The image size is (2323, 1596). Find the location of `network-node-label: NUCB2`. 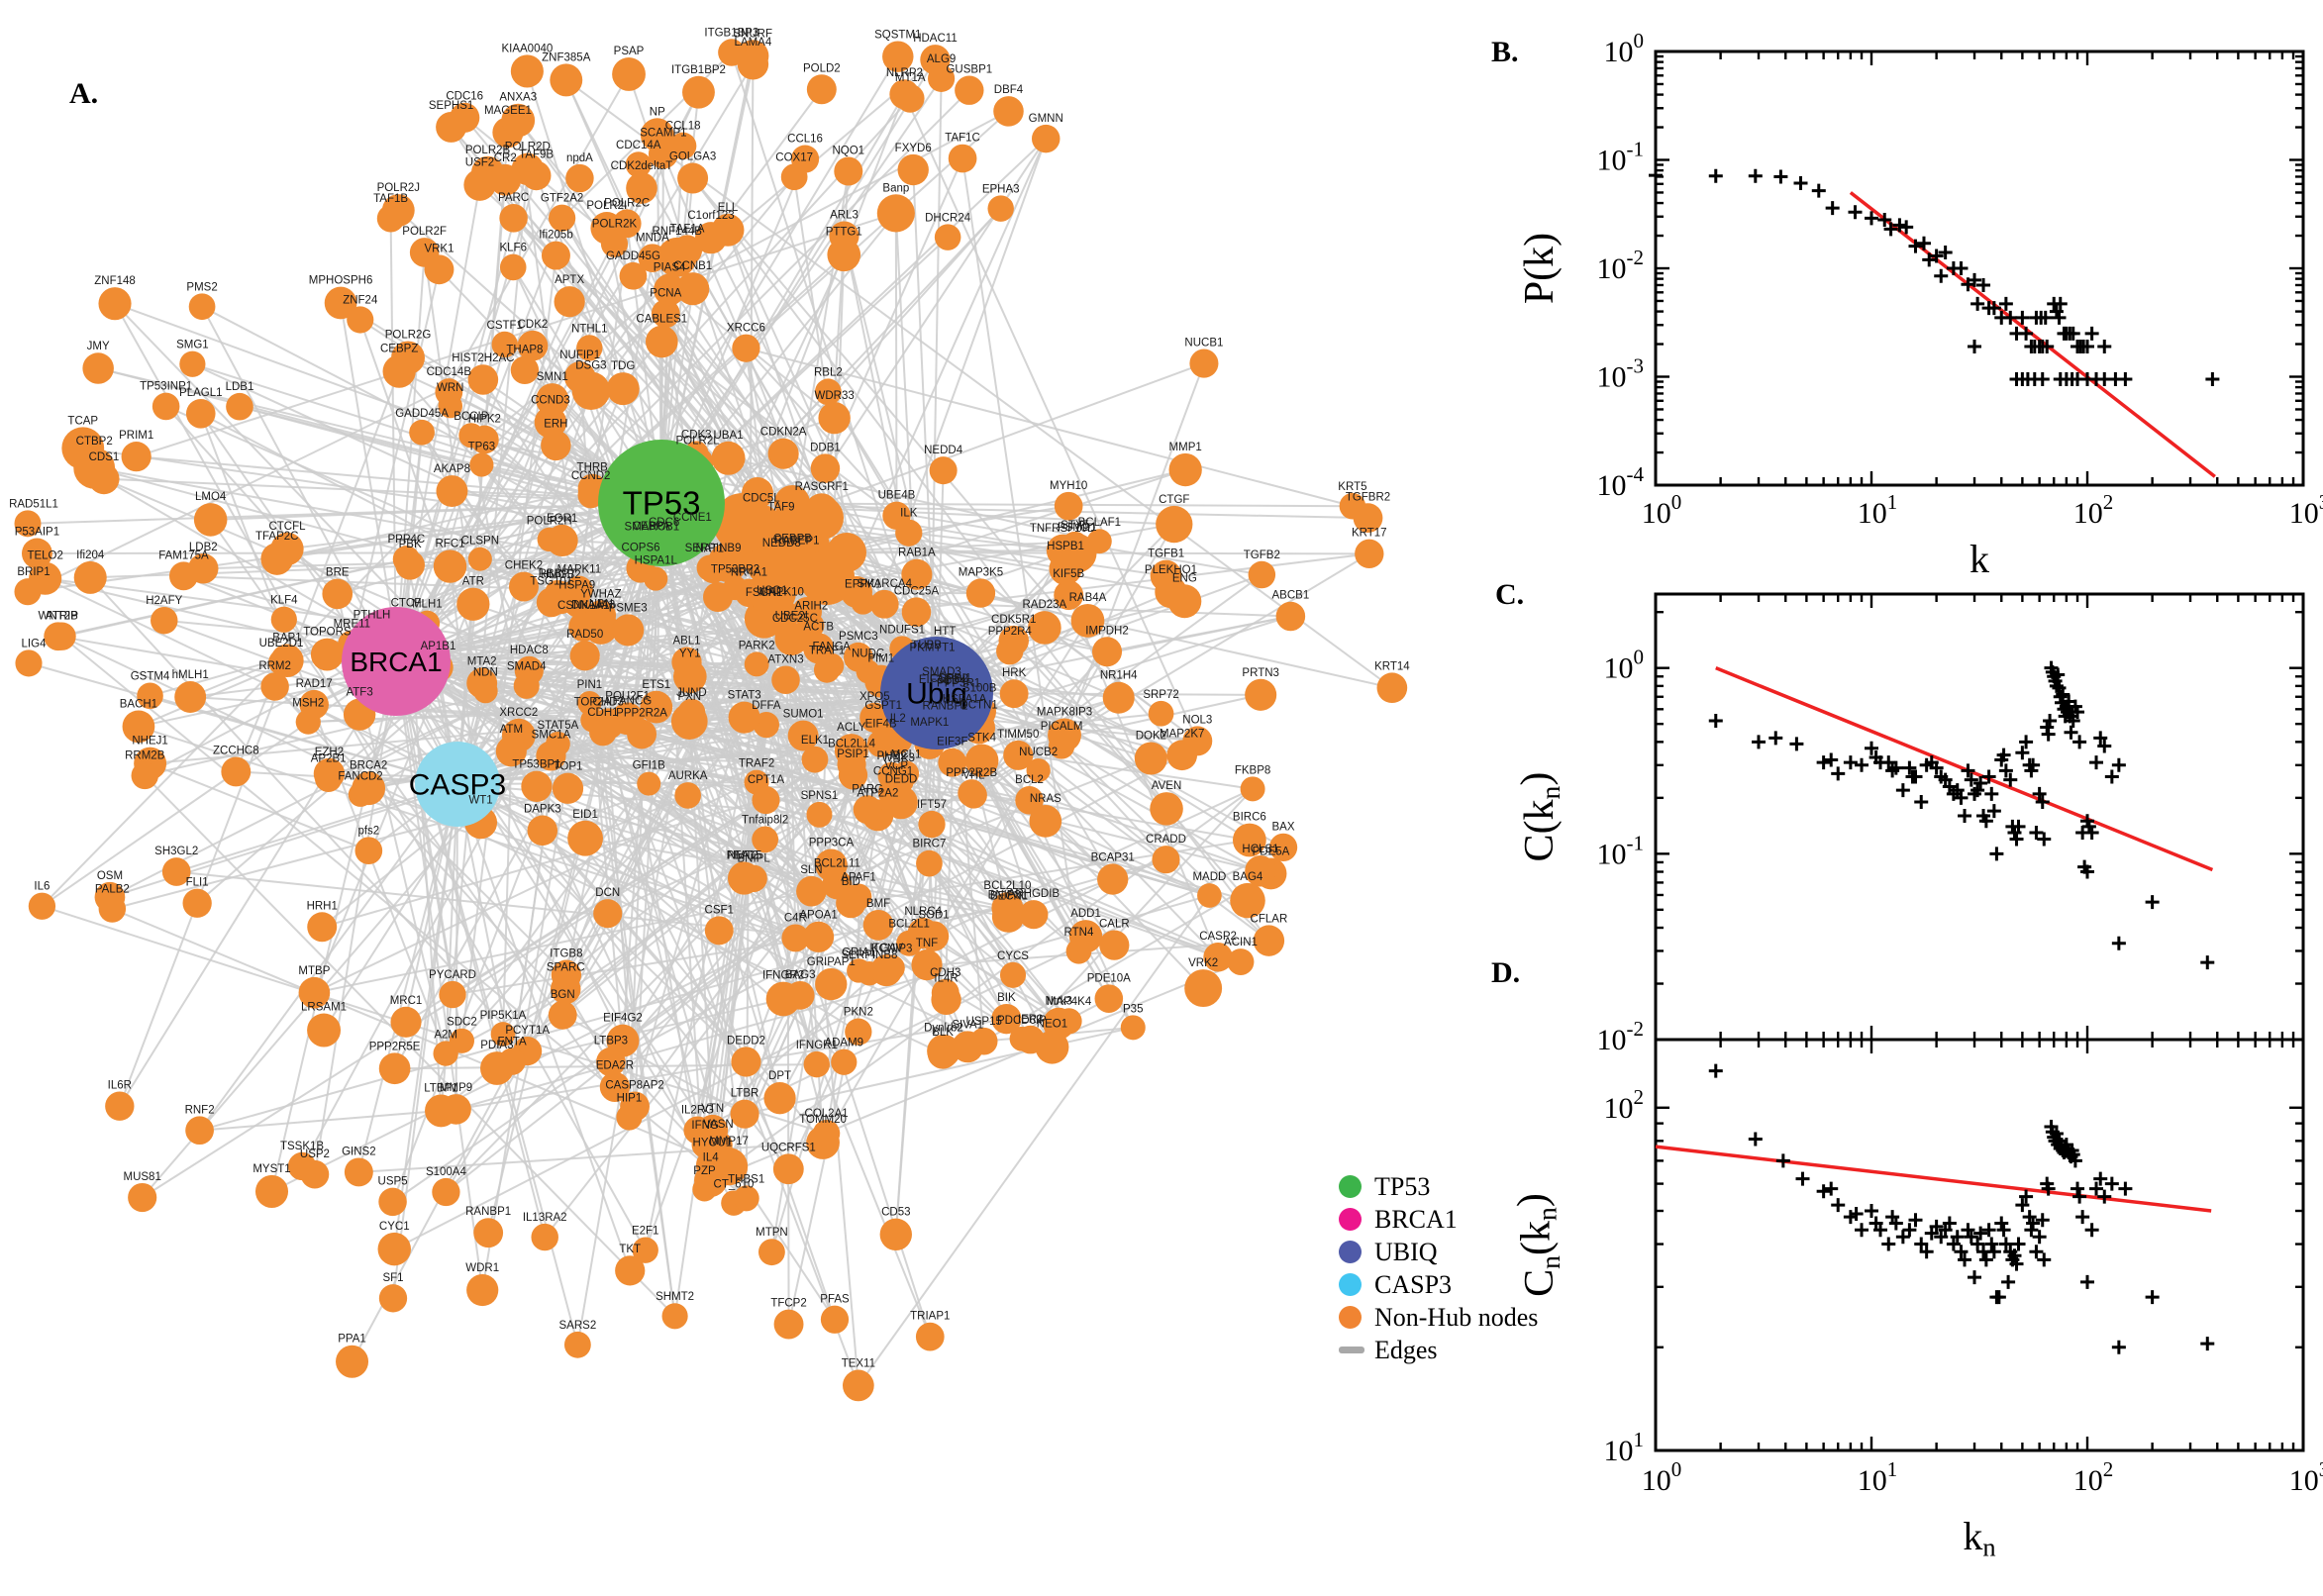

network-node-label: NUCB2 is located at coordinates (1039, 752).